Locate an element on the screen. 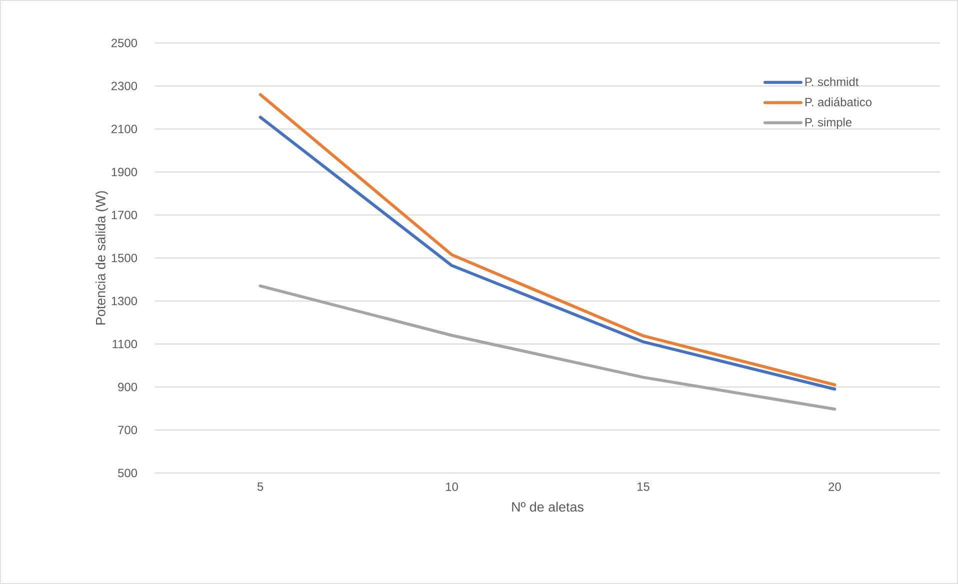 This screenshot has width=958, height=584. x-tick-label: 5 is located at coordinates (260, 486).